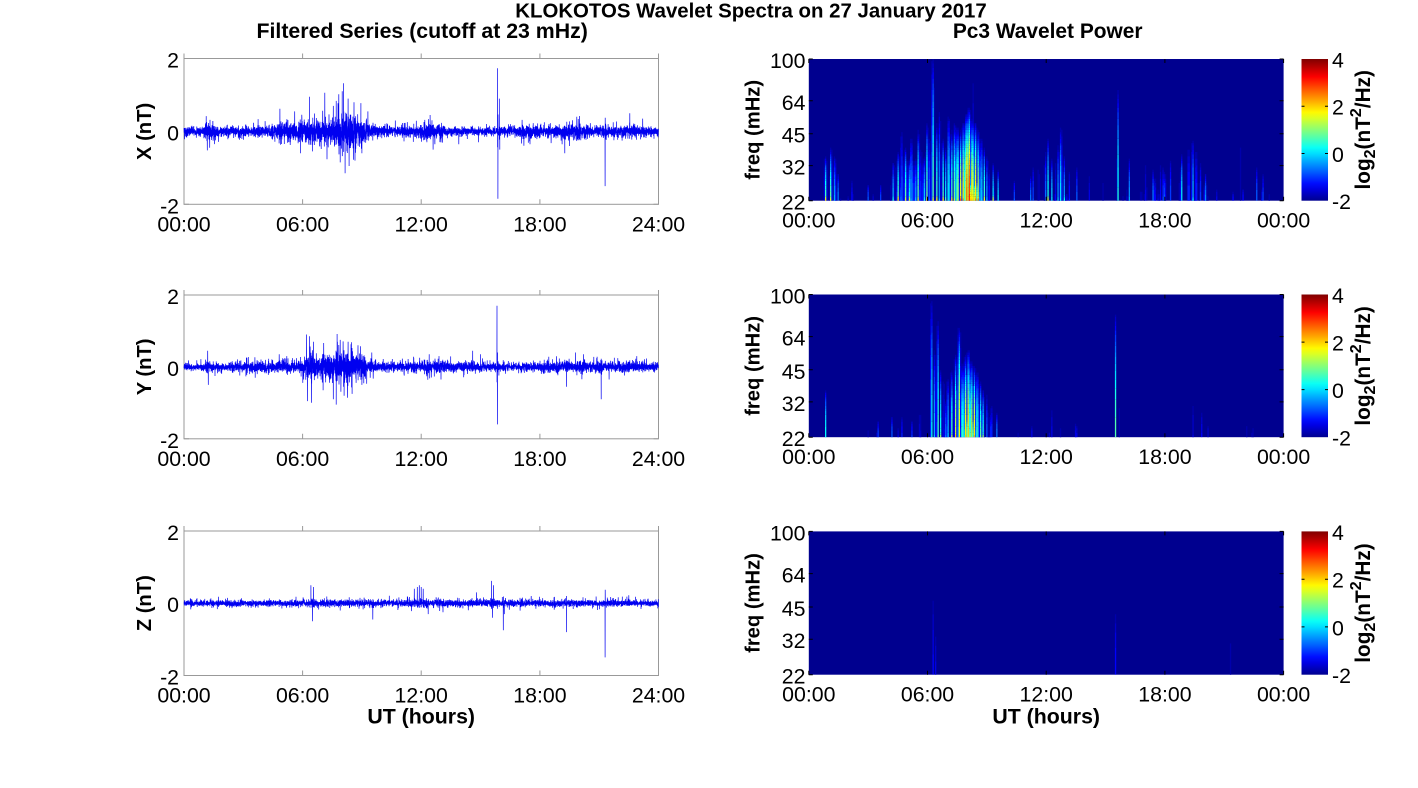 This screenshot has height=788, width=1418. What do you see at coordinates (145, 366) in the screenshot?
I see `svg-text: Y (nT)` at bounding box center [145, 366].